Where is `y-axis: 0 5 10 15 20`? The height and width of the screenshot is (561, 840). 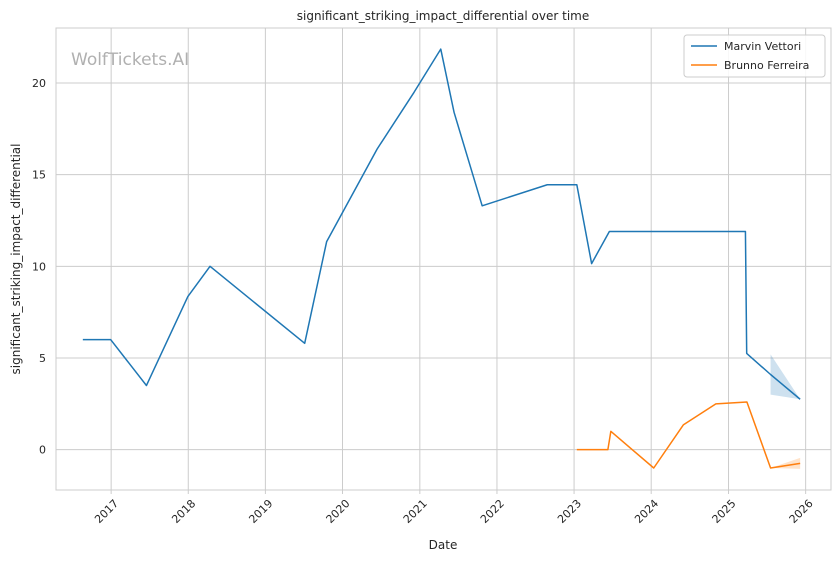
y-axis: 0 5 10 15 20 is located at coordinates (39, 267).